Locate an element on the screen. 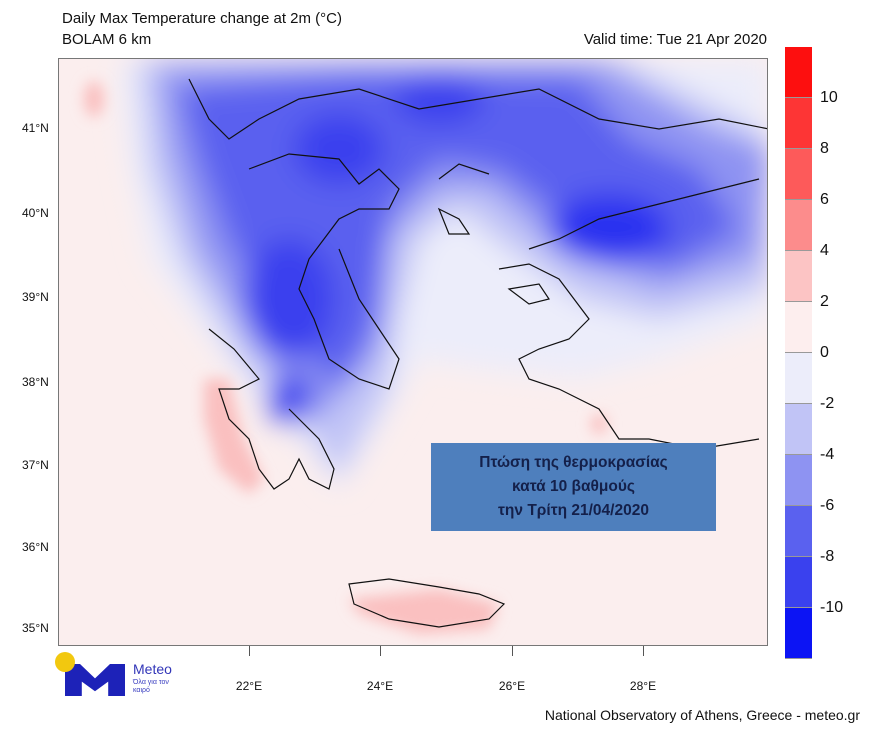 The height and width of the screenshot is (750, 880). logo-tagline: Όλα για τον καιρό is located at coordinates (151, 686).